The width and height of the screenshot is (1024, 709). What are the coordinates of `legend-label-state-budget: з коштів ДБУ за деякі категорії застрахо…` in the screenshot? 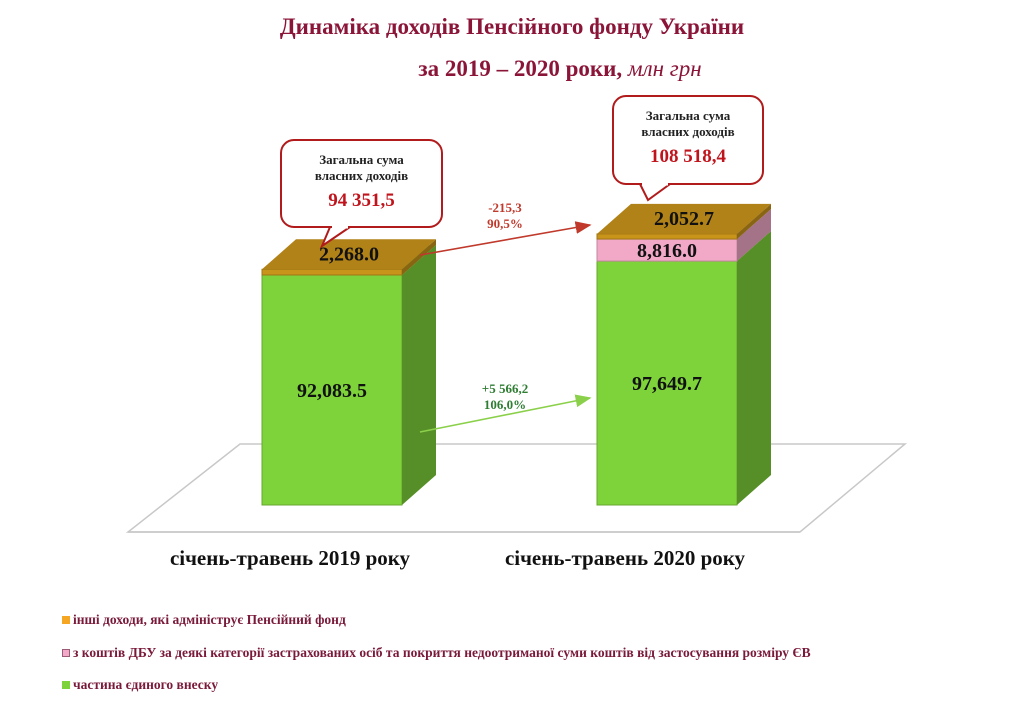 It's located at (442, 652).